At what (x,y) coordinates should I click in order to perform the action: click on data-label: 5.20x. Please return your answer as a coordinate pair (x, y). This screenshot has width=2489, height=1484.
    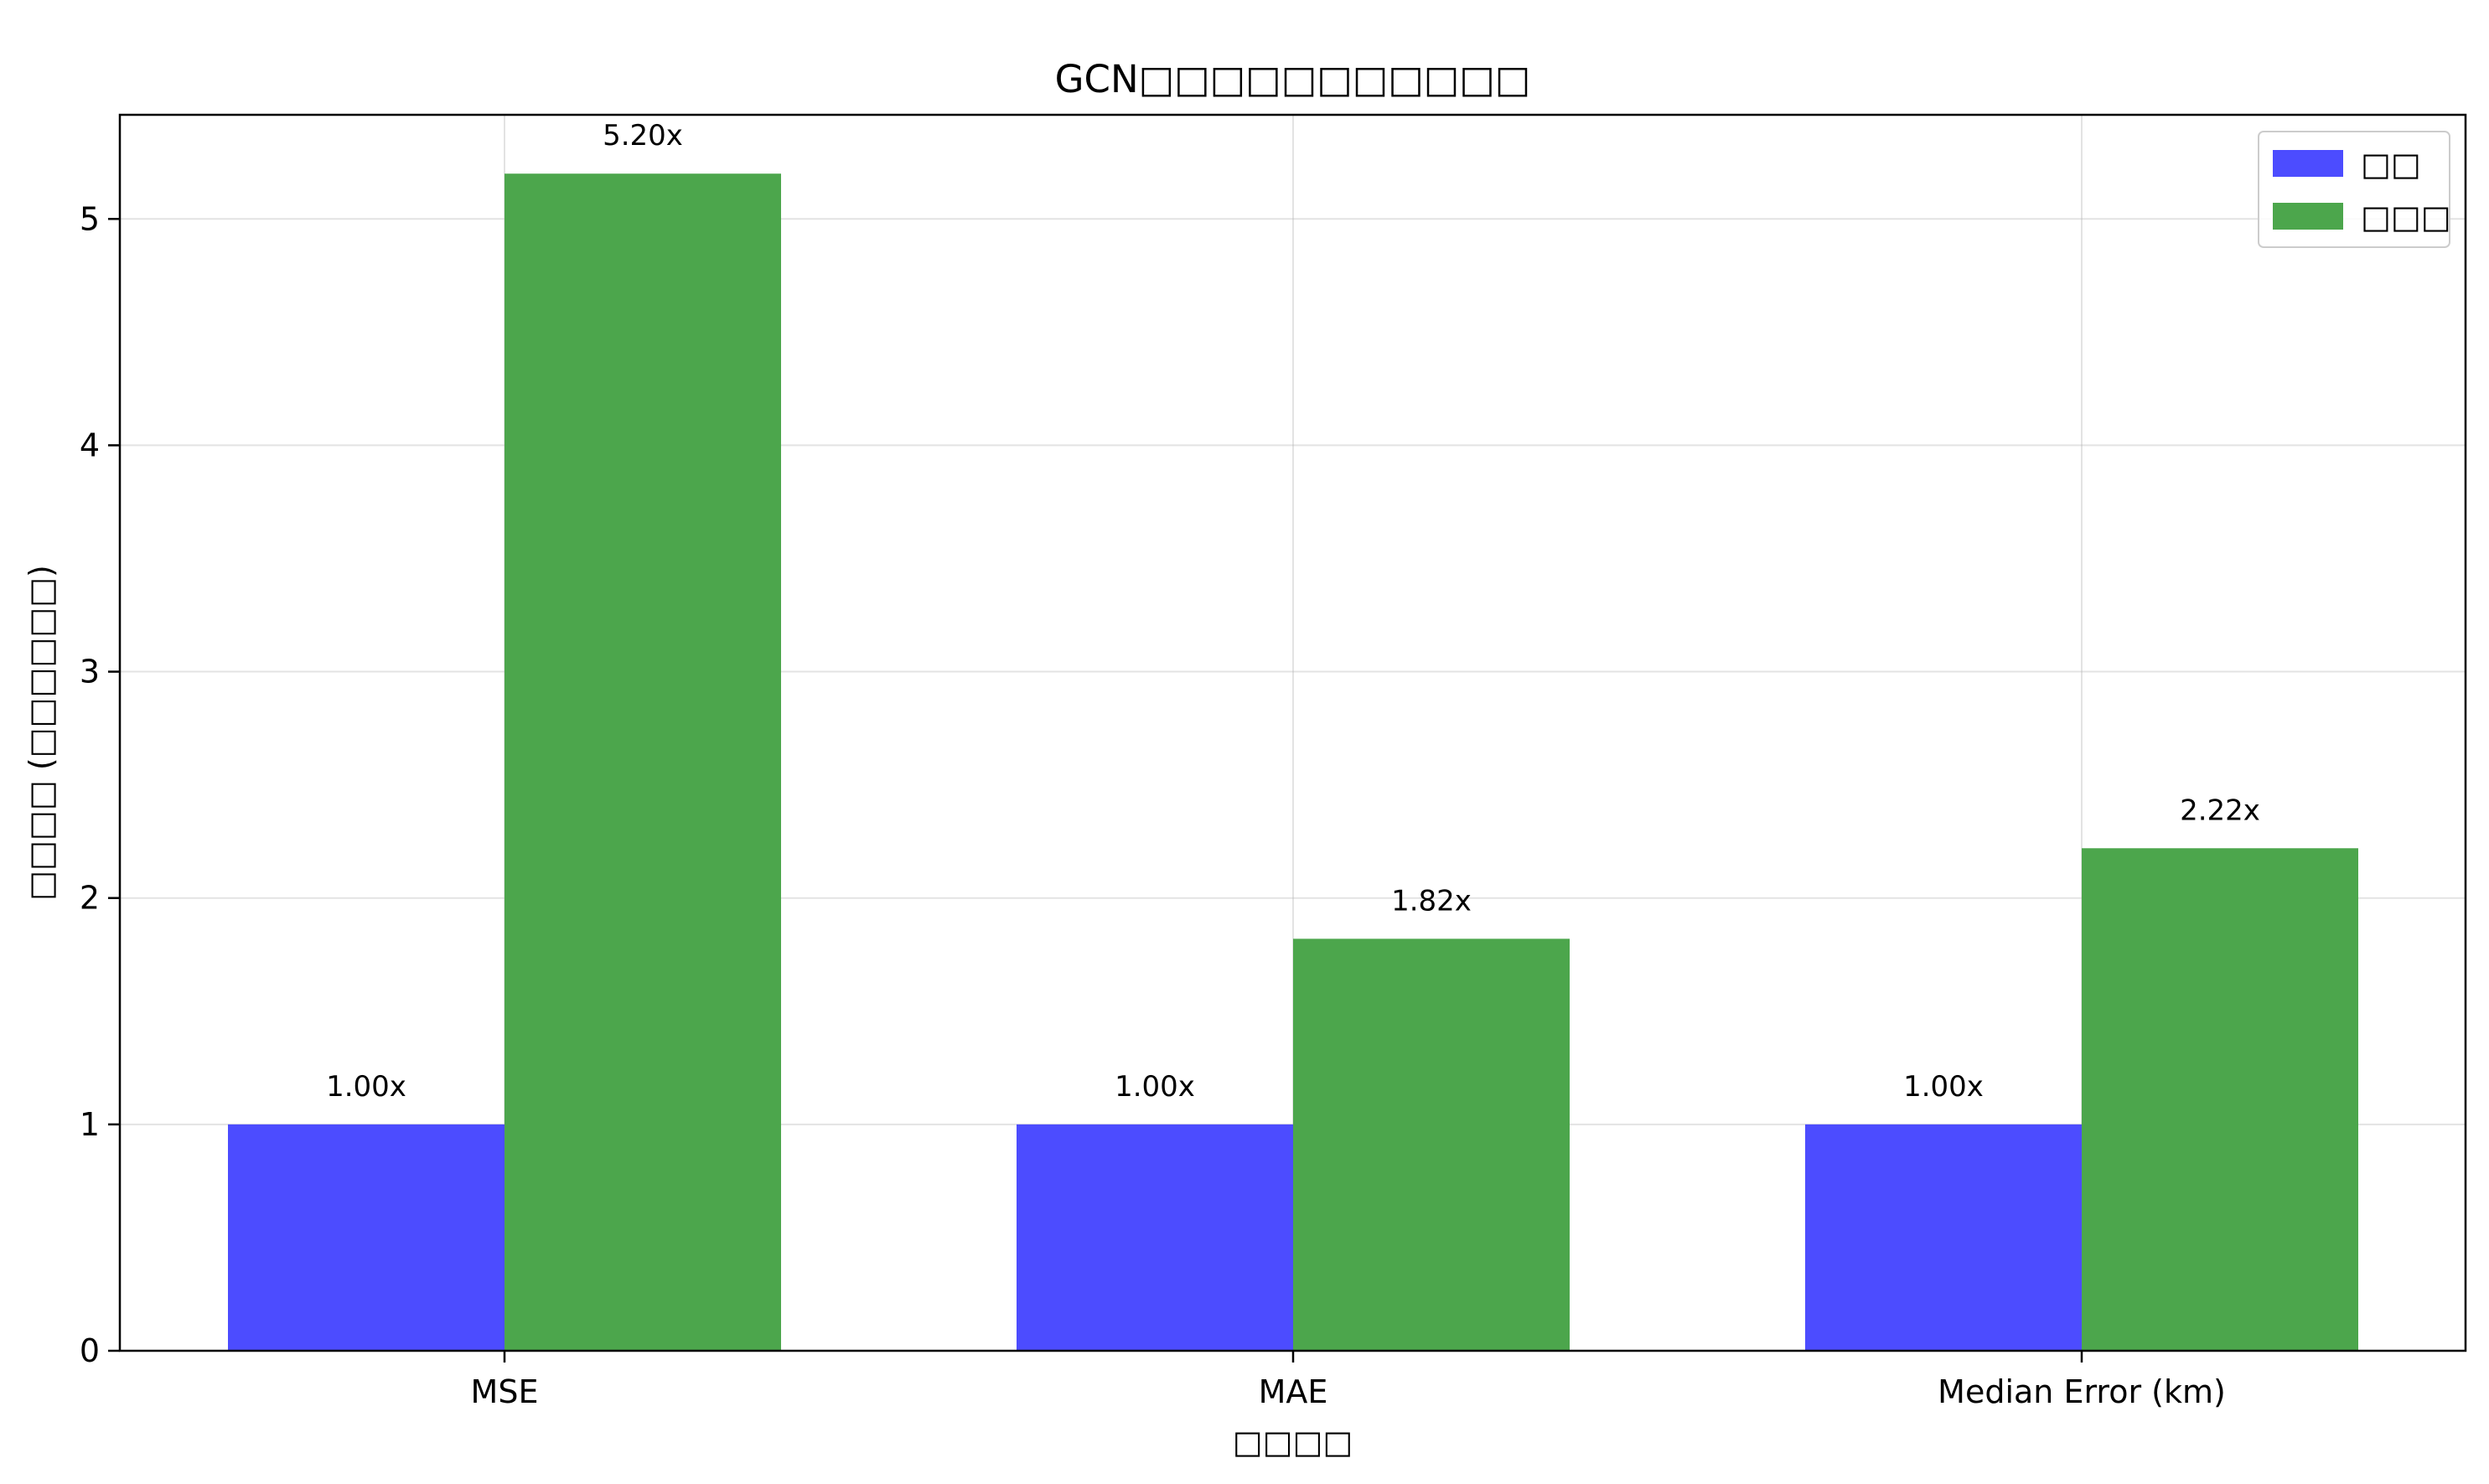
    Looking at the image, I should click on (643, 136).